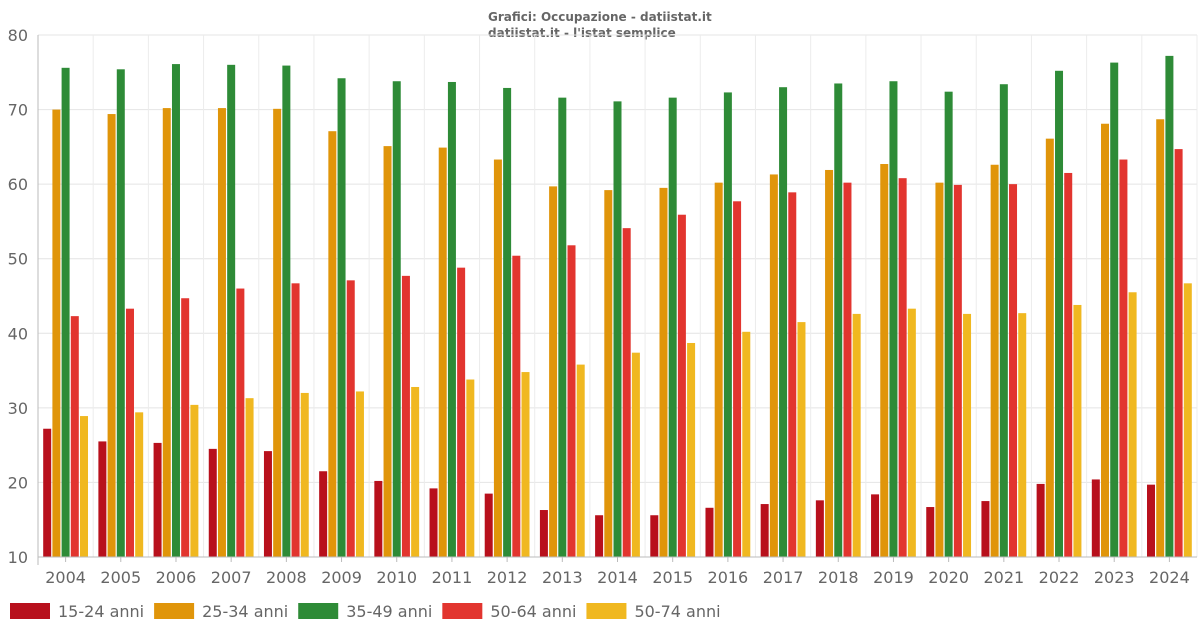 This screenshot has width=1200, height=630. I want to click on x-tick-label: 2010, so click(396, 577).